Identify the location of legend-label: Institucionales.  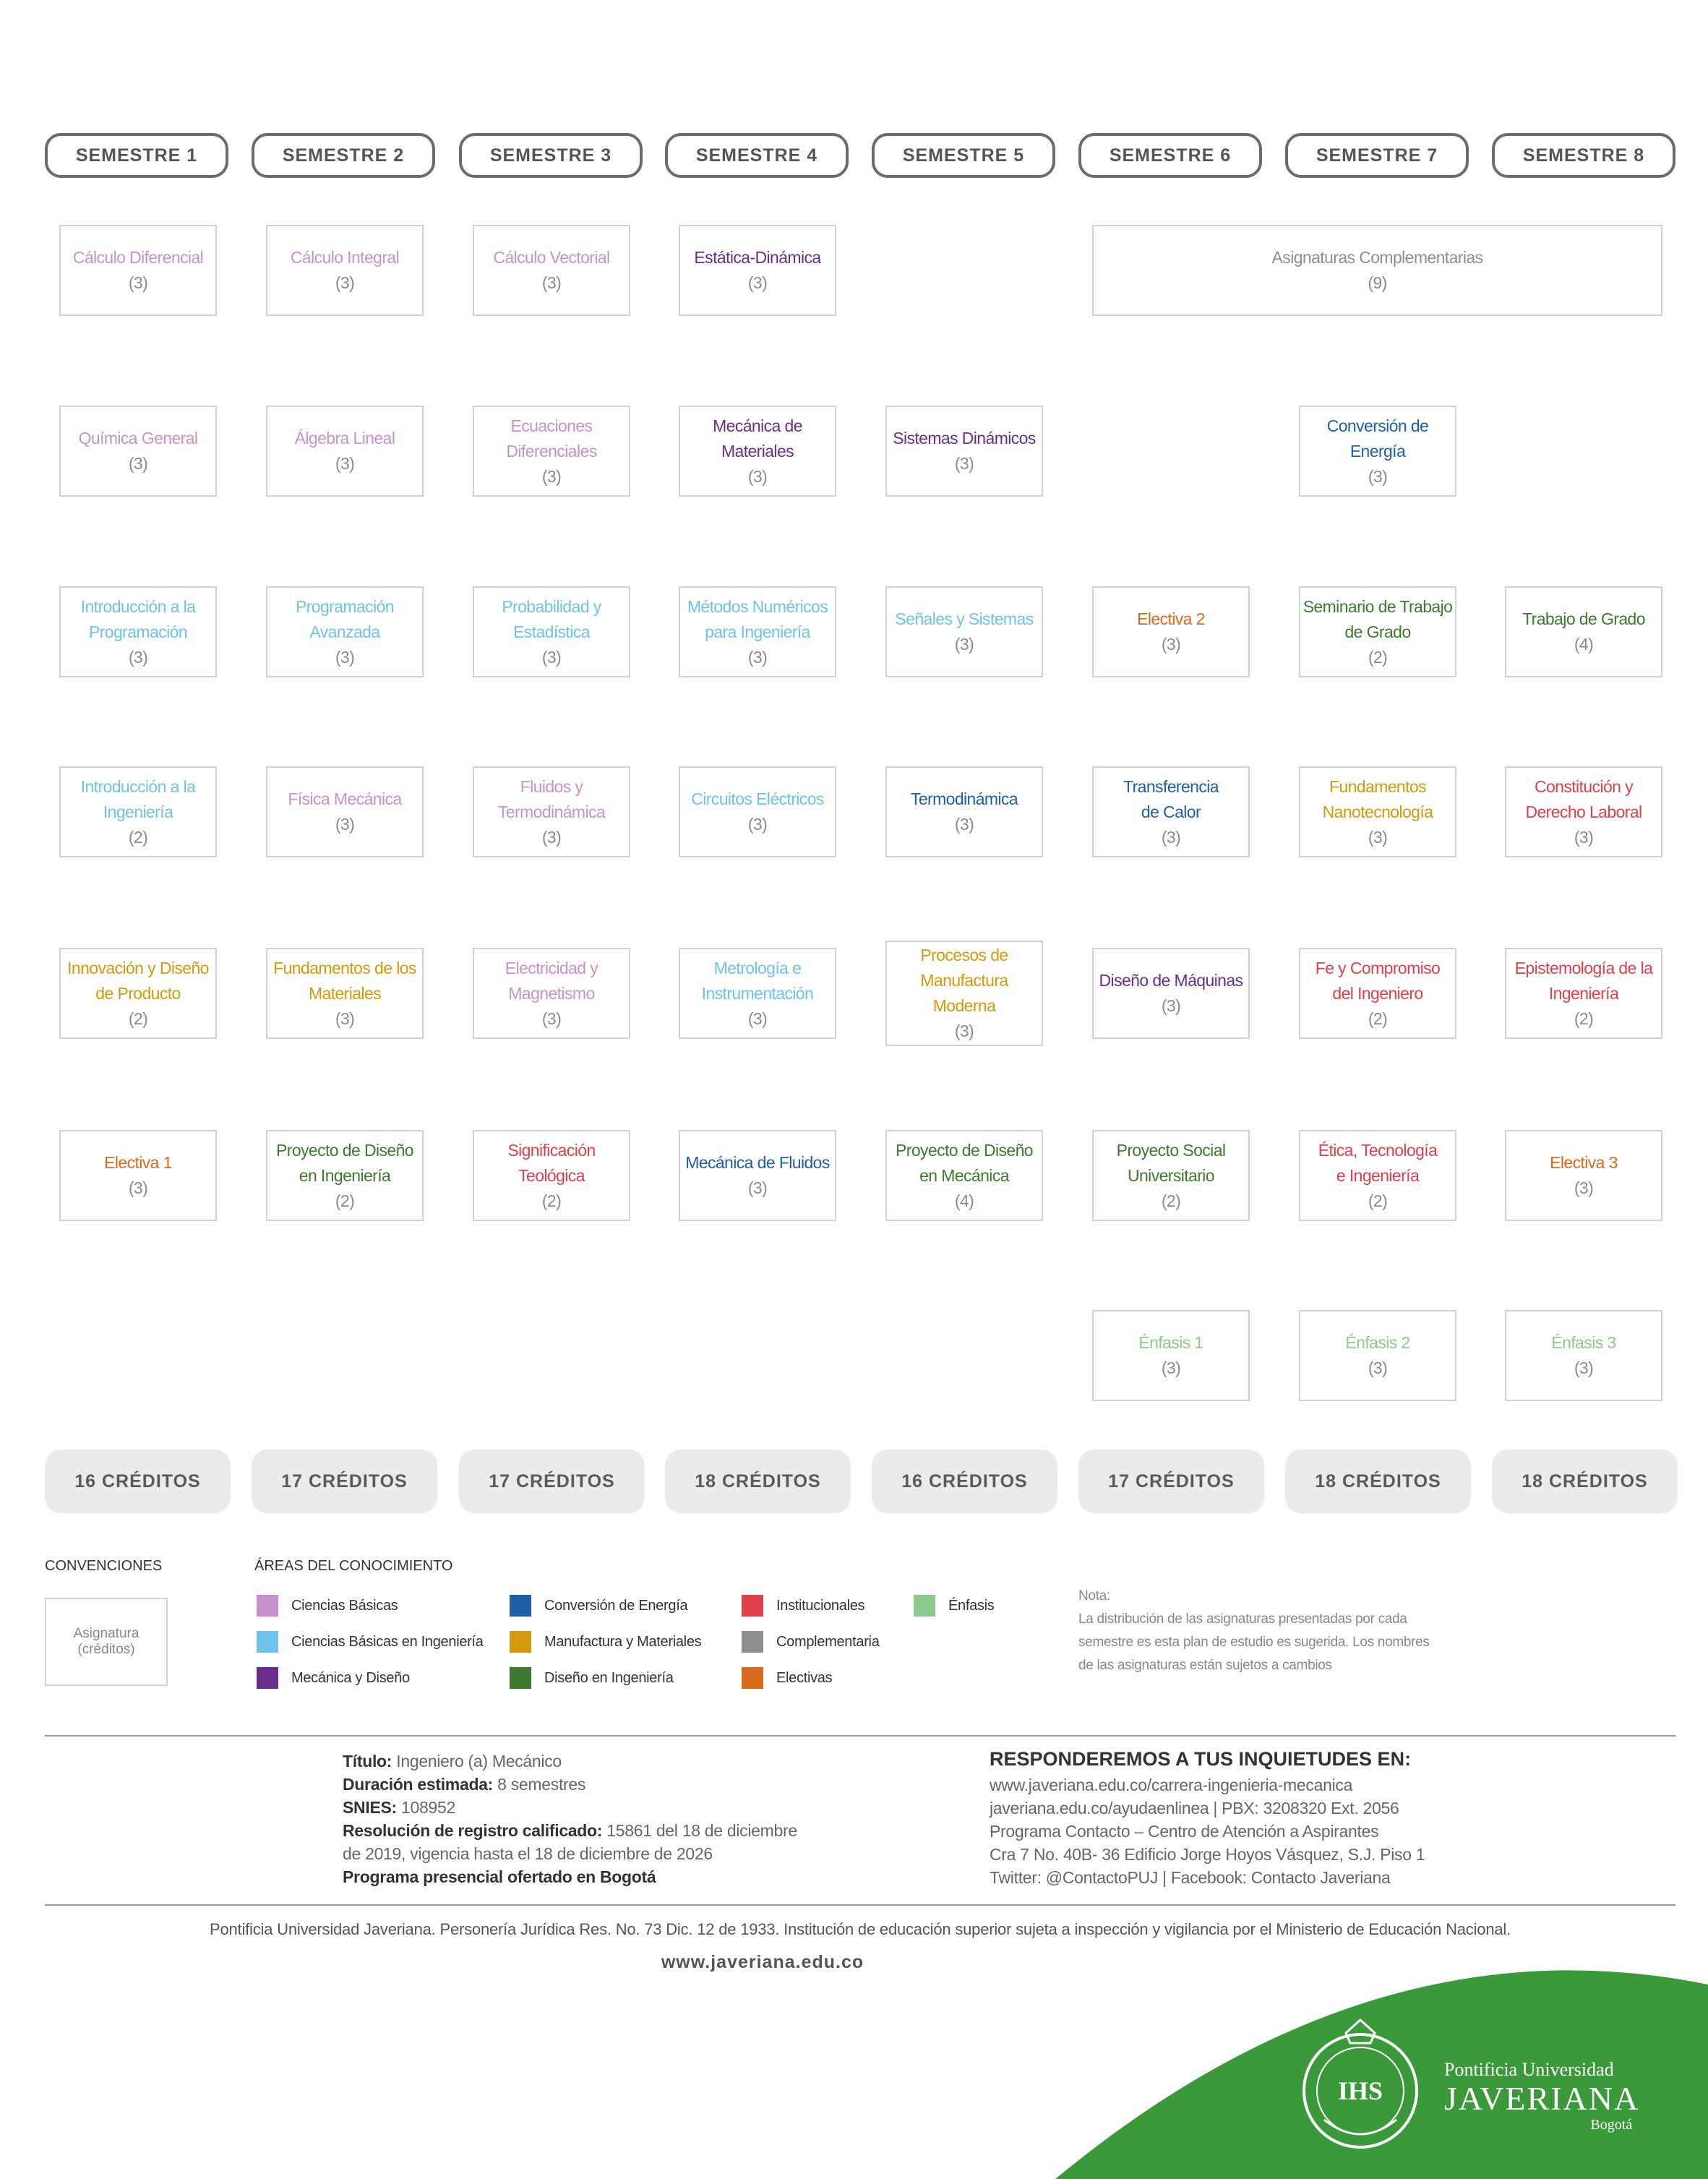
(820, 1605).